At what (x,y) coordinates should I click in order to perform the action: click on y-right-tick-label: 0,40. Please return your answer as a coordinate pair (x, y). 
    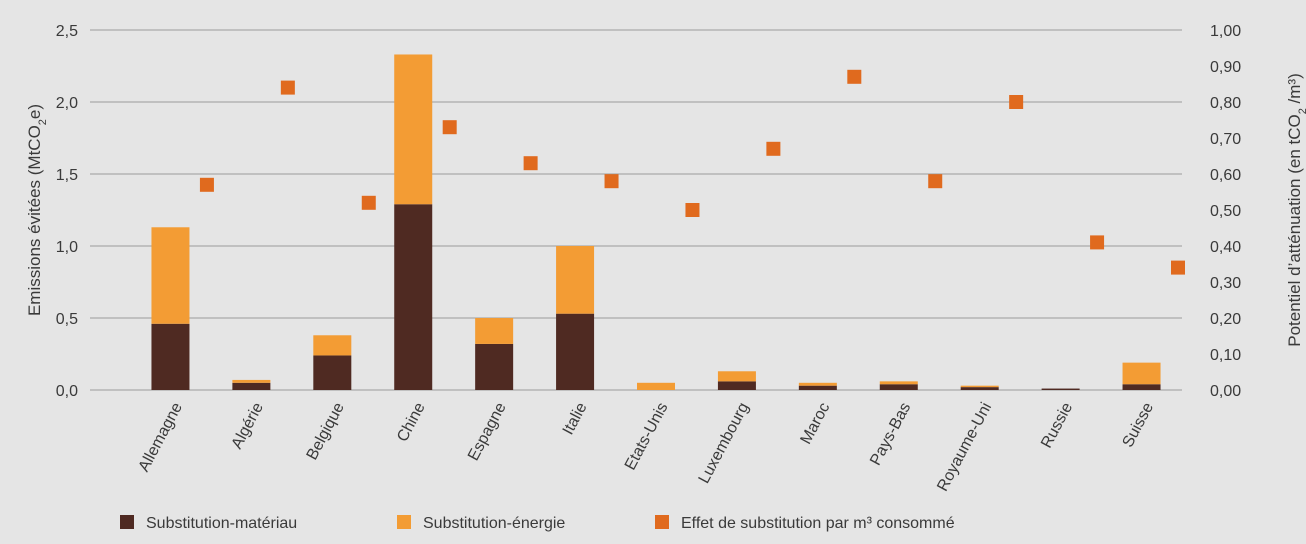
    Looking at the image, I should click on (1225, 247).